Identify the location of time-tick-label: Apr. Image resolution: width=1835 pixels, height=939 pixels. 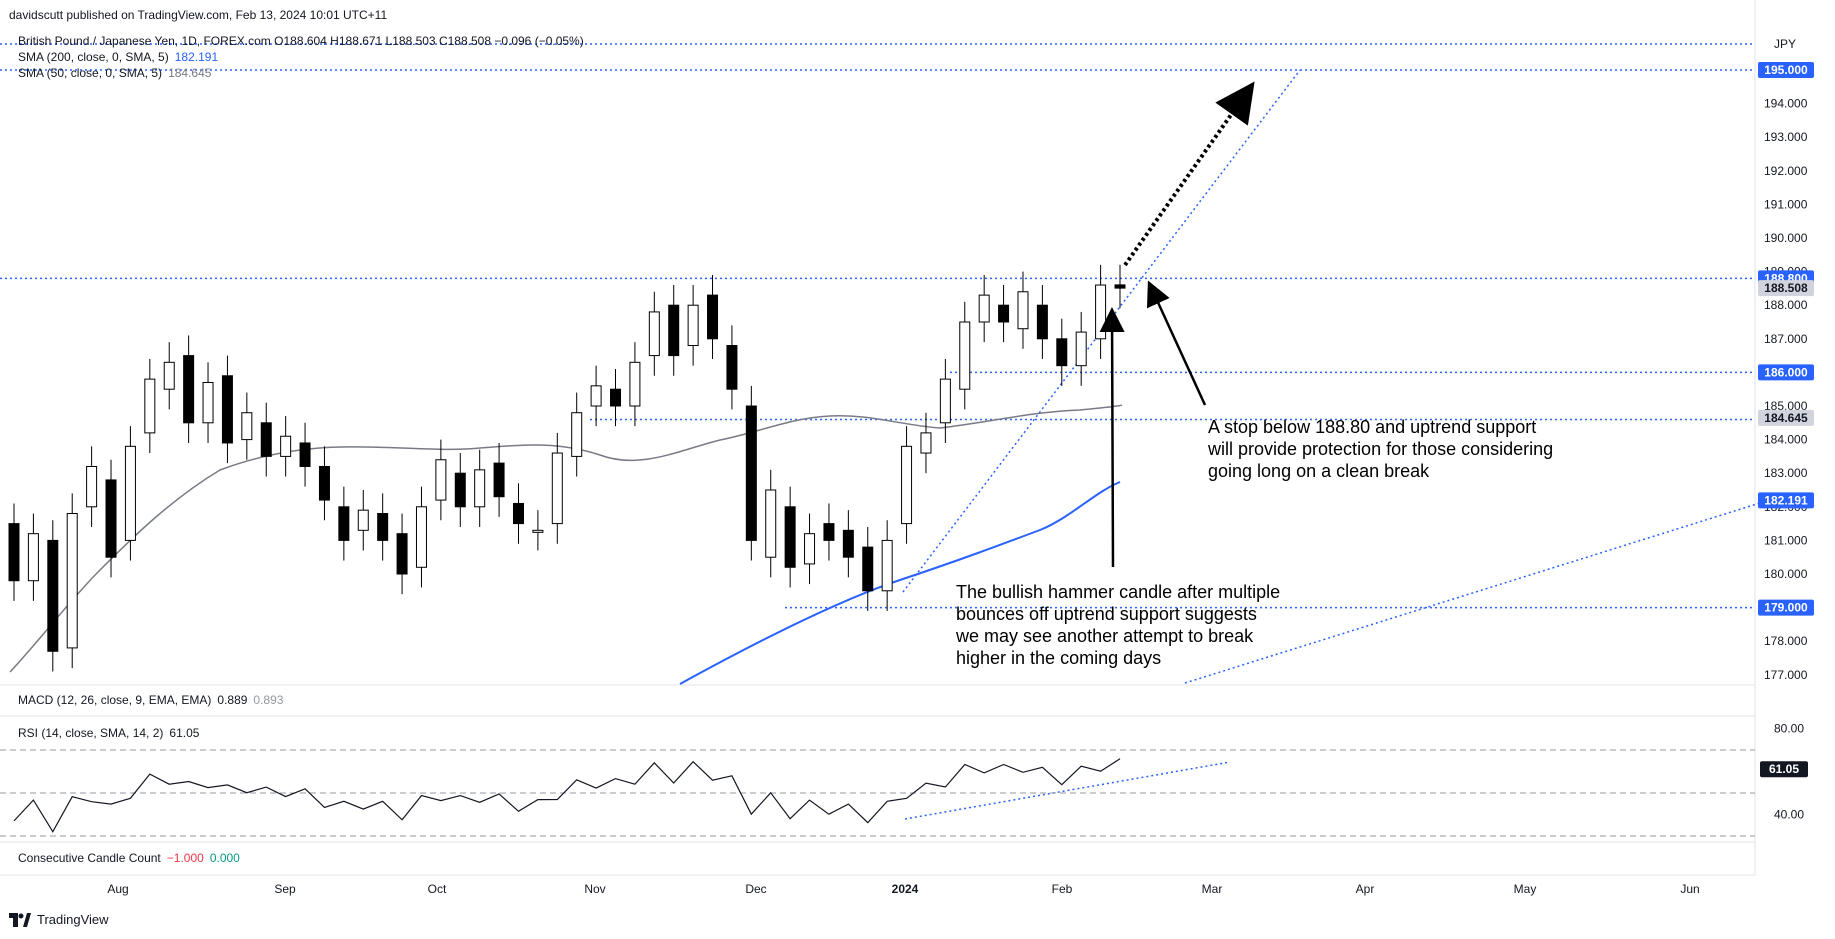
(1365, 889).